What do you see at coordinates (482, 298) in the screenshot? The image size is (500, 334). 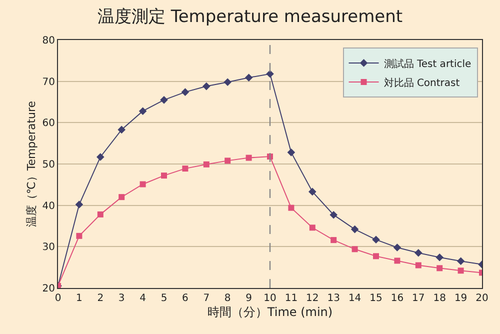 I see `x-tick-label: 20` at bounding box center [482, 298].